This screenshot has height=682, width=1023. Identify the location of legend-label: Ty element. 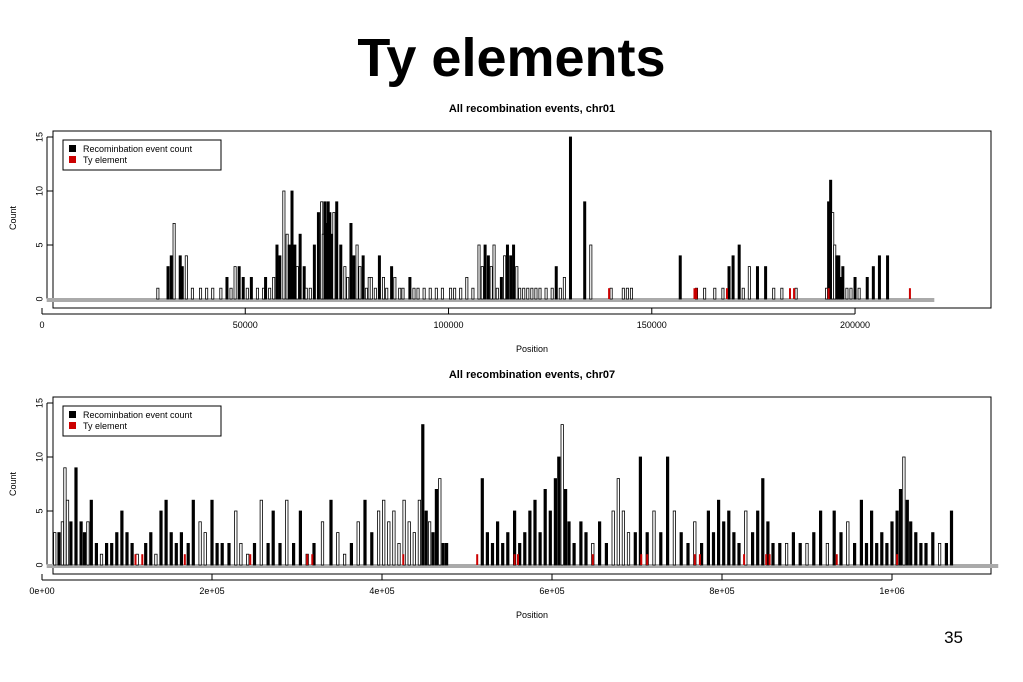
(105, 160).